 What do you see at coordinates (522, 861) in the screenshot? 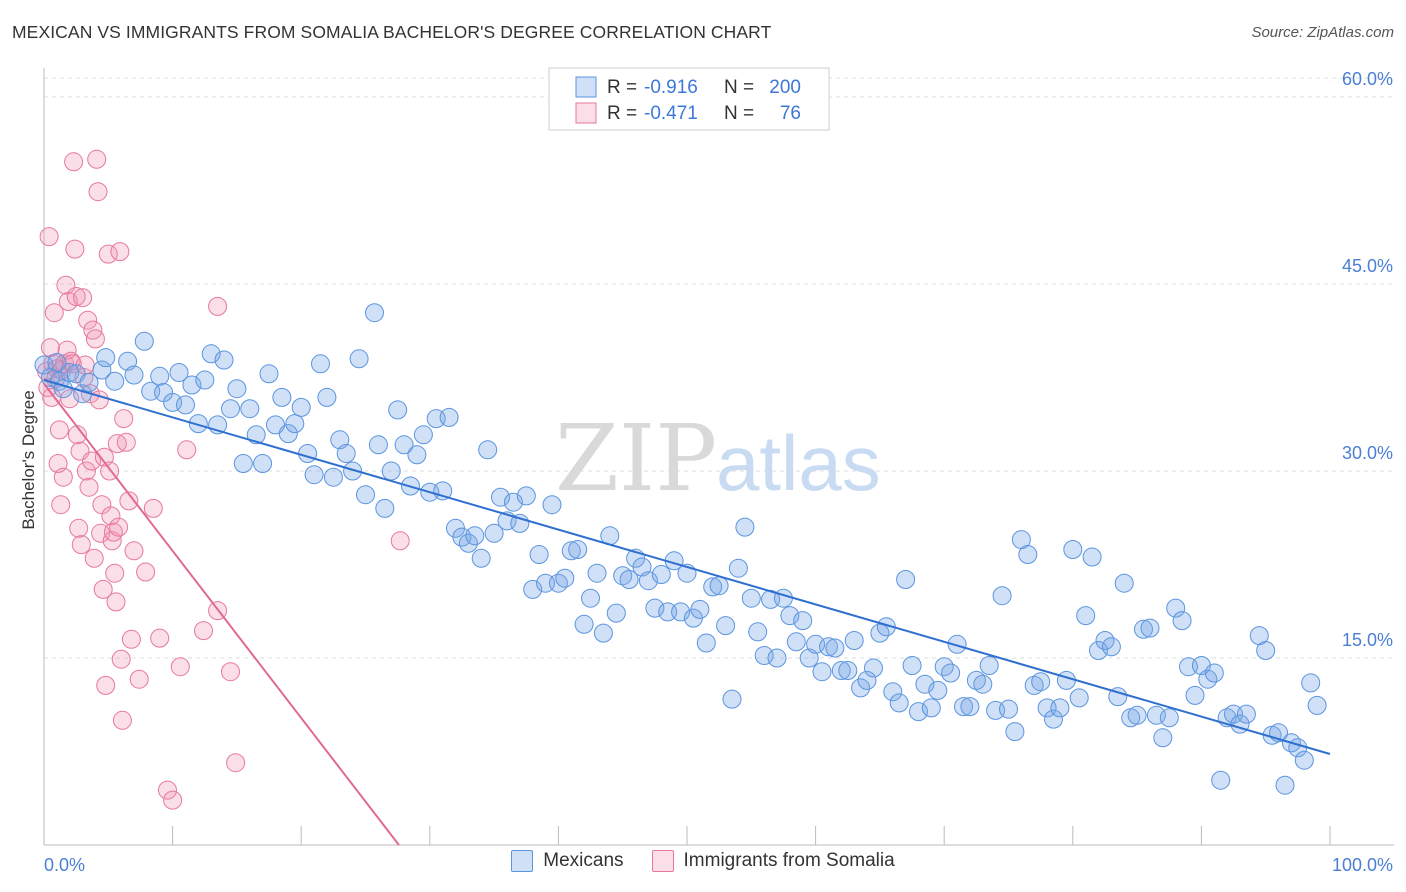
I see `bottom-legend-swatch-mexicans` at bounding box center [522, 861].